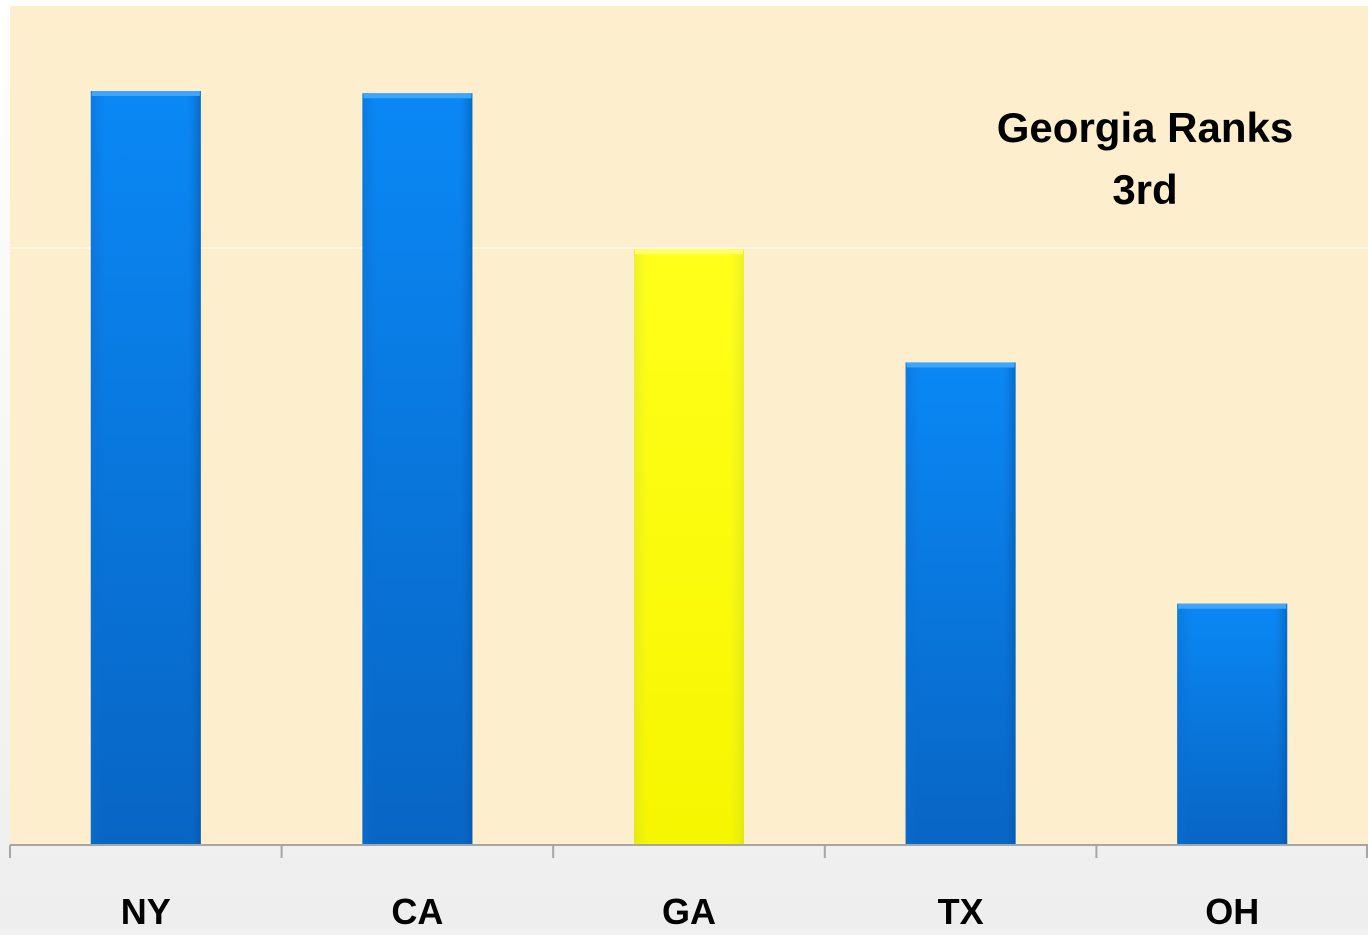  What do you see at coordinates (417, 910) in the screenshot?
I see `x-tick-label-ca: CA` at bounding box center [417, 910].